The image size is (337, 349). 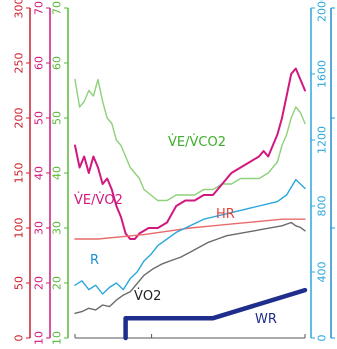 I want to click on tick-label-ve: 60, so click(x=39, y=63).